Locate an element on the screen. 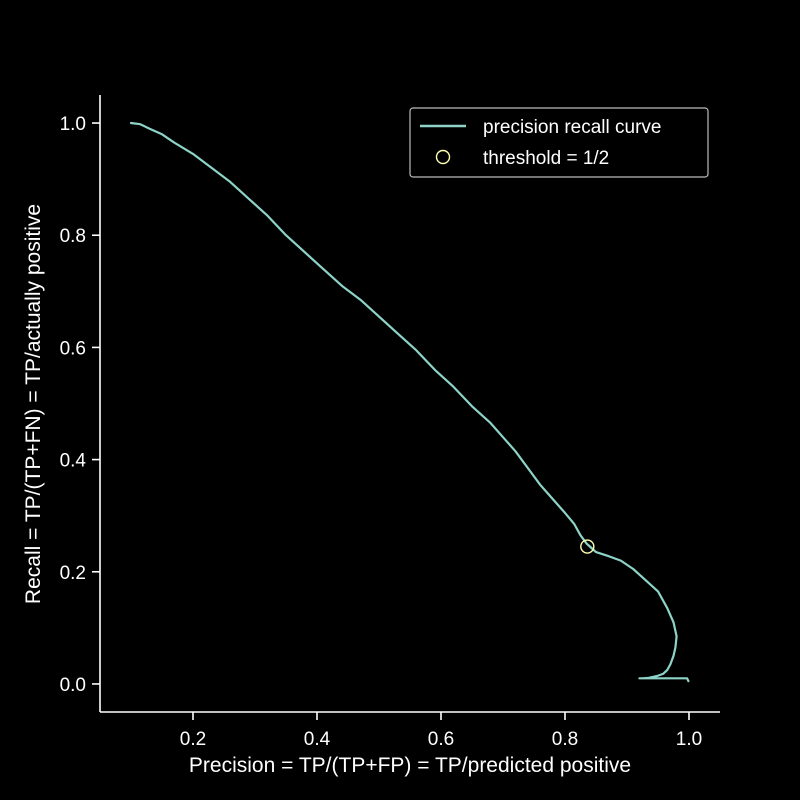 Image resolution: width=800 pixels, height=800 pixels. y-tick-label: 0.8 is located at coordinates (73, 236).